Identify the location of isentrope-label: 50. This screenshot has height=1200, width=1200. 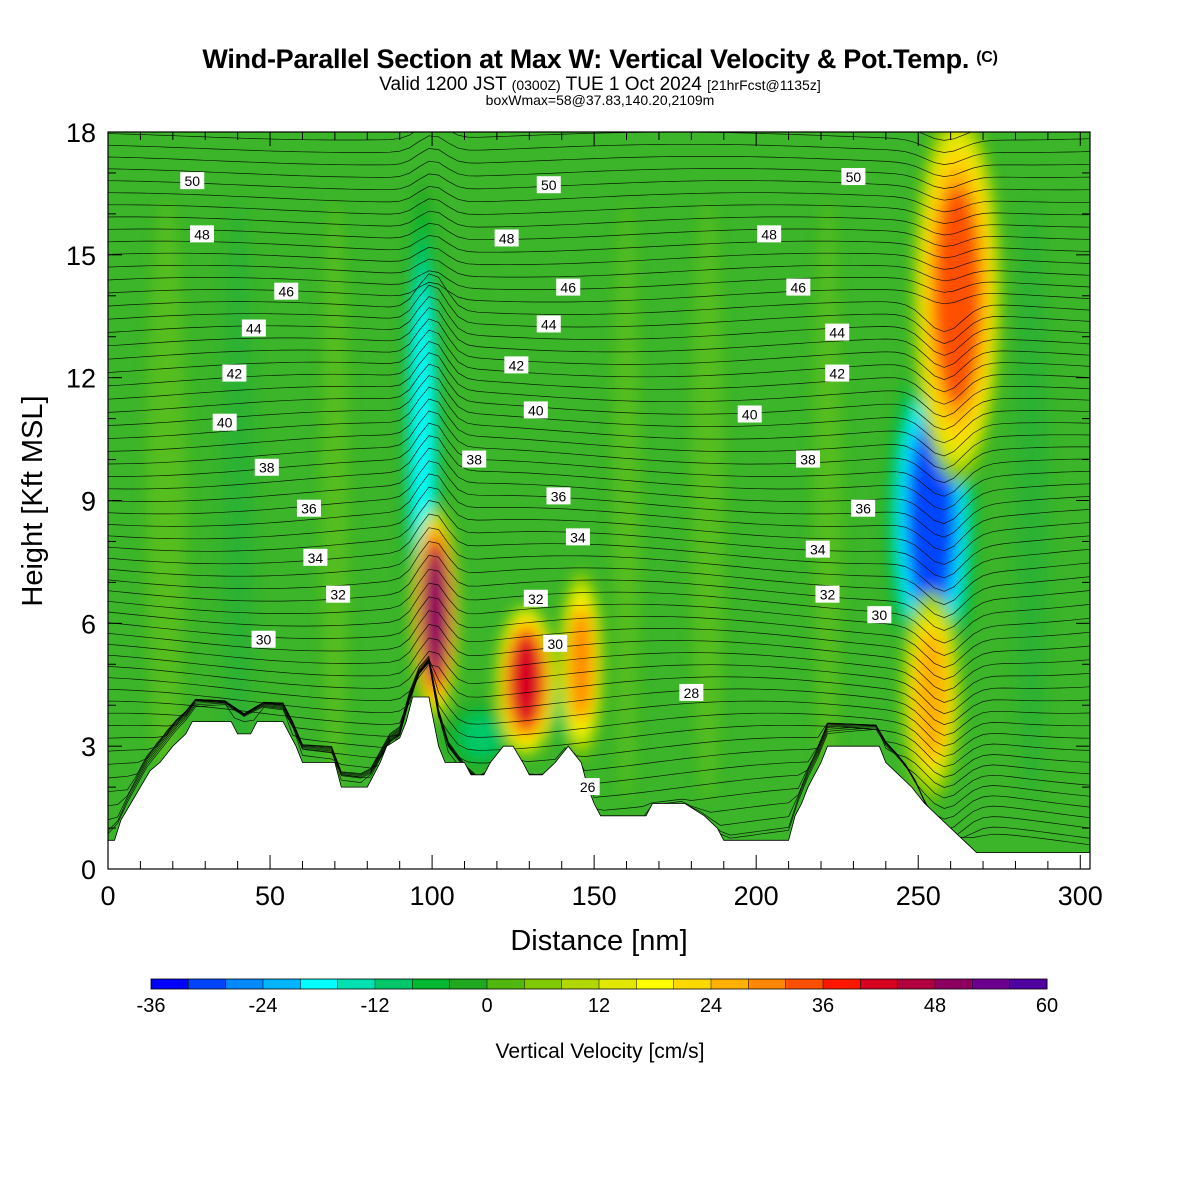
(548, 185).